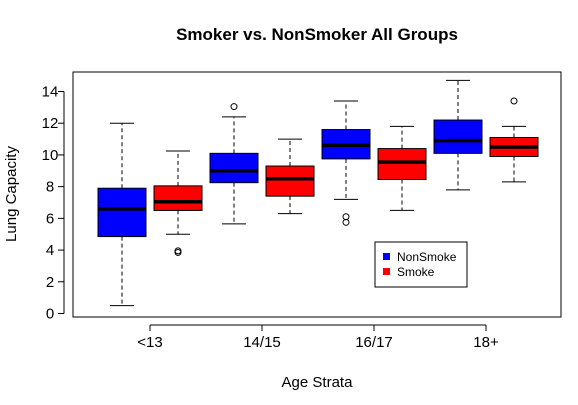  I want to click on x-tick-label: 18+, so click(486, 342).